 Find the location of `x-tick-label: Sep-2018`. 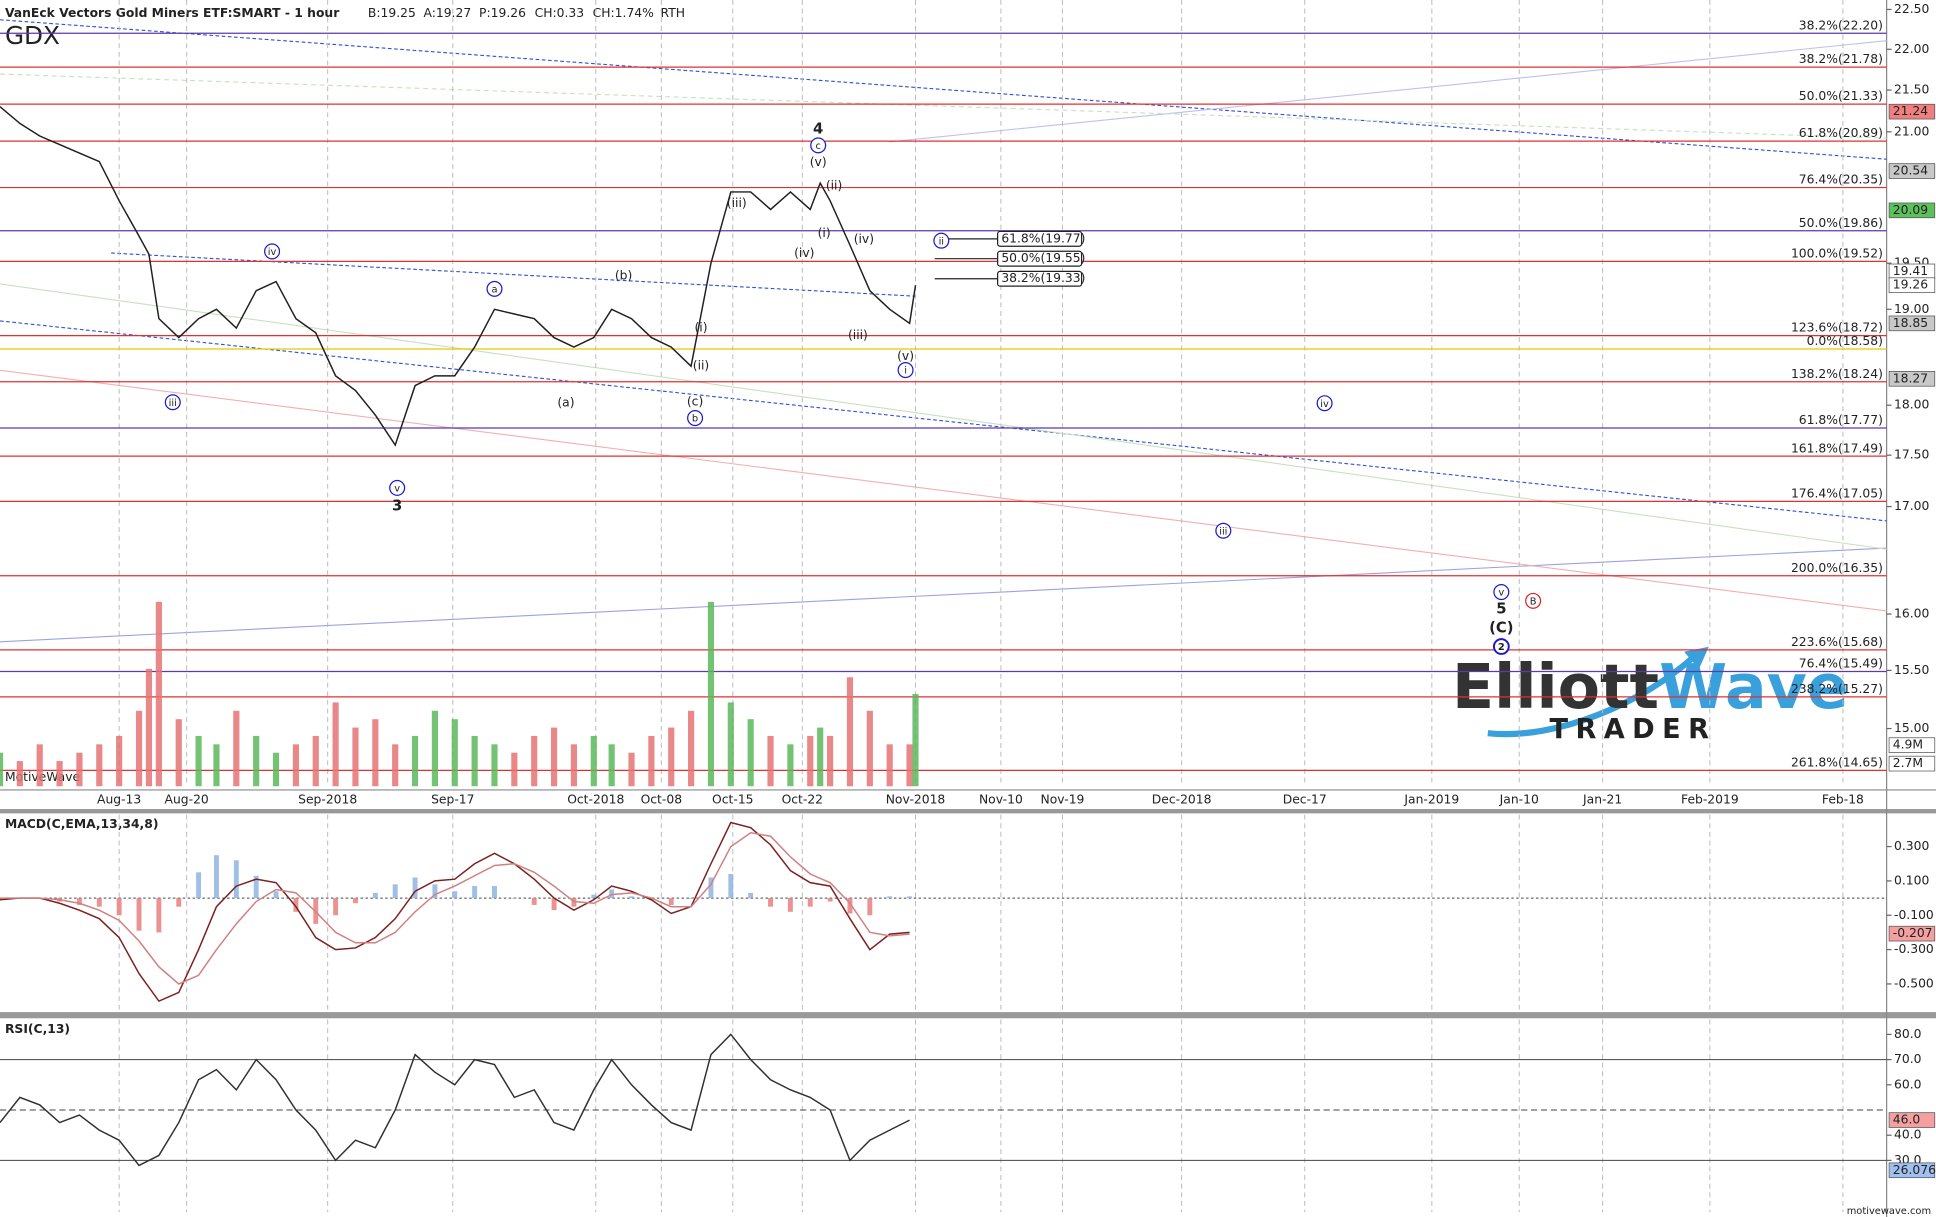

x-tick-label: Sep-2018 is located at coordinates (327, 799).